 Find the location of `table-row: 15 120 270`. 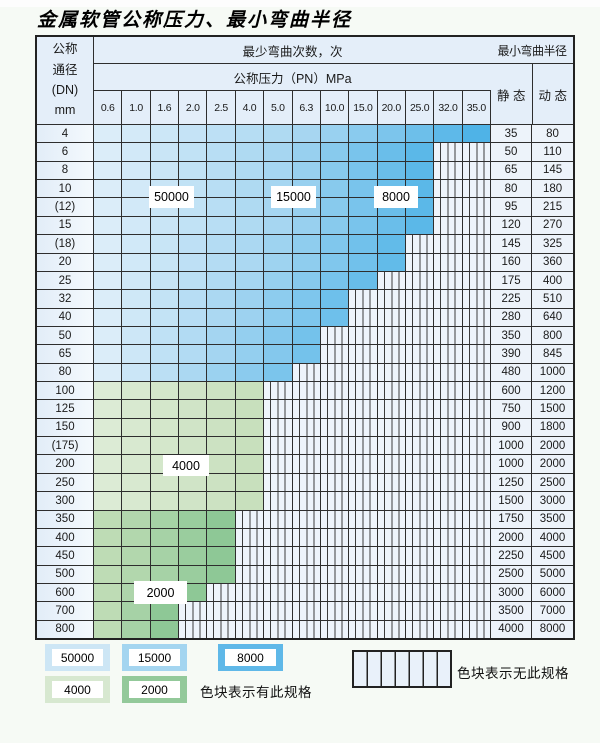

table-row: 15 120 270 is located at coordinates (305, 226).